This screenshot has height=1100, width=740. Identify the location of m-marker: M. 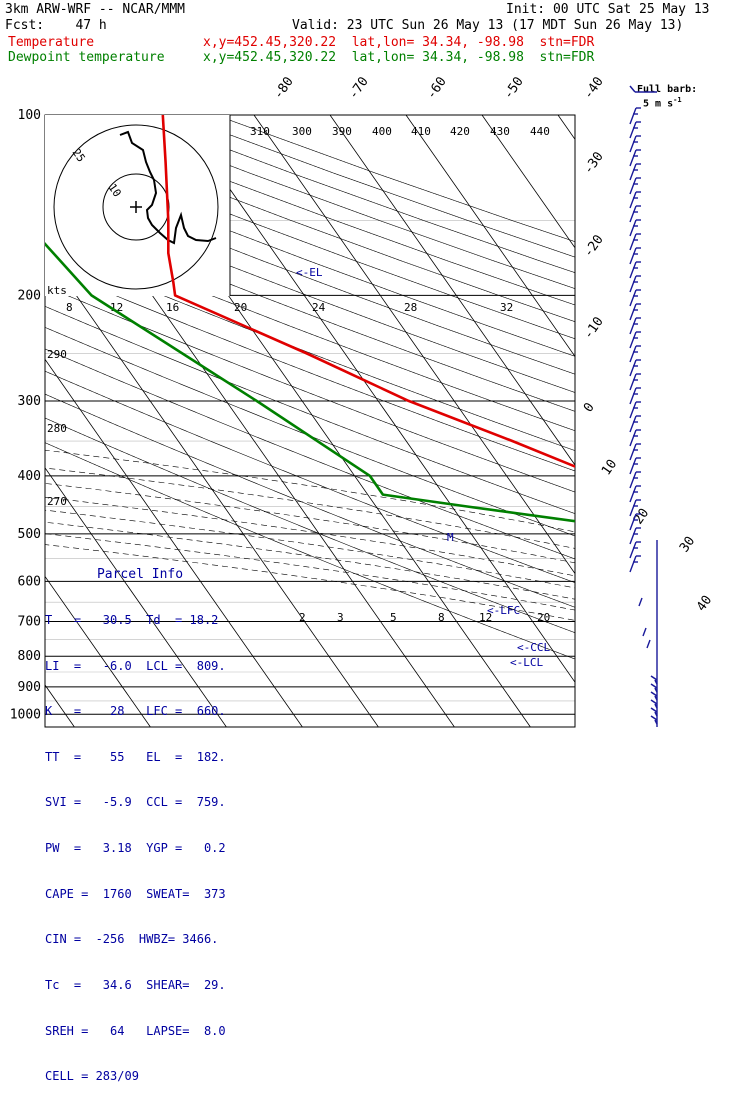
(450, 537).